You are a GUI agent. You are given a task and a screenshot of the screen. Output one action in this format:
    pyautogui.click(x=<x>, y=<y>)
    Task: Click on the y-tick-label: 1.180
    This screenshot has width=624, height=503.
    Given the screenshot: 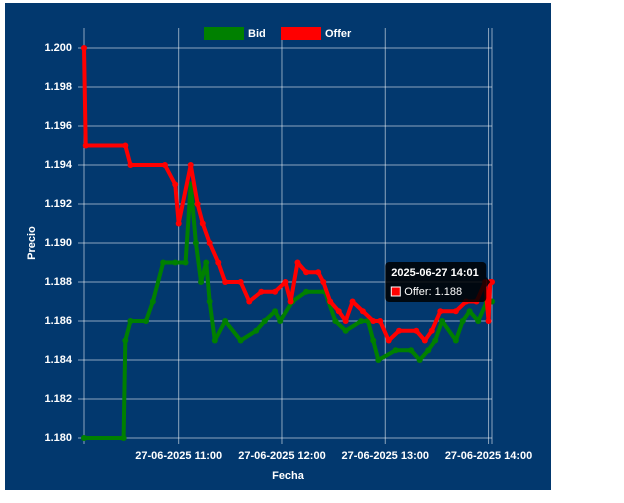 What is the action you would take?
    pyautogui.click(x=58, y=438)
    